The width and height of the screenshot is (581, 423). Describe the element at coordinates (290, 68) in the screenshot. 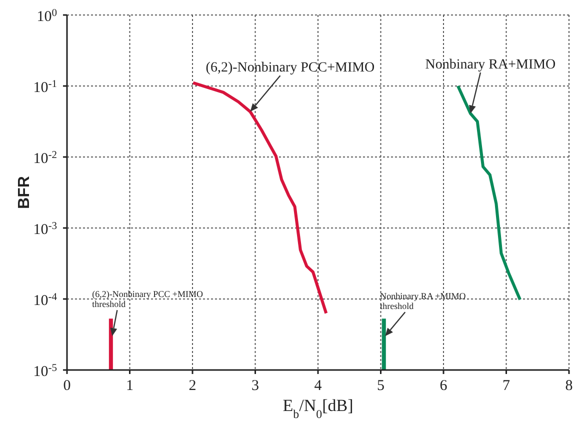

I see `annotation: (6,2)-Nonbinary PCC+MIMO` at that location.